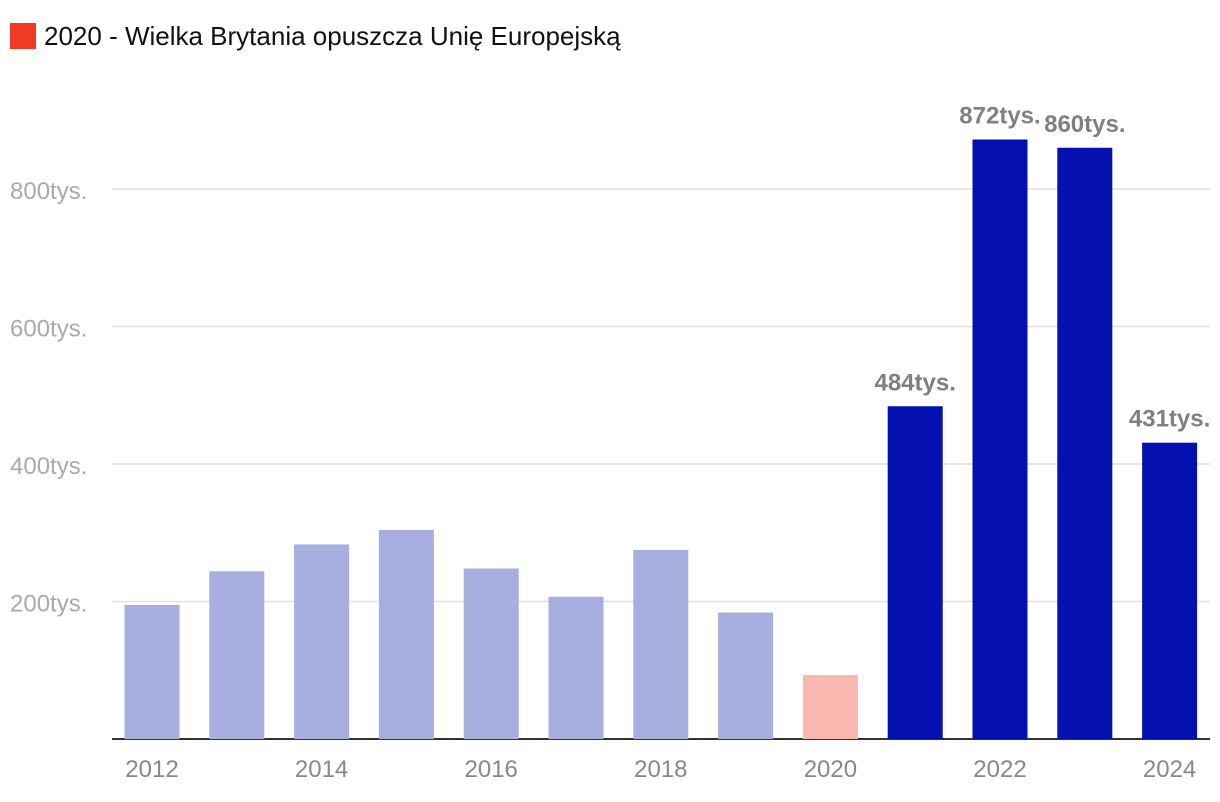 The image size is (1220, 802). Describe the element at coordinates (321, 769) in the screenshot. I see `x-tick-label: 2014` at that location.